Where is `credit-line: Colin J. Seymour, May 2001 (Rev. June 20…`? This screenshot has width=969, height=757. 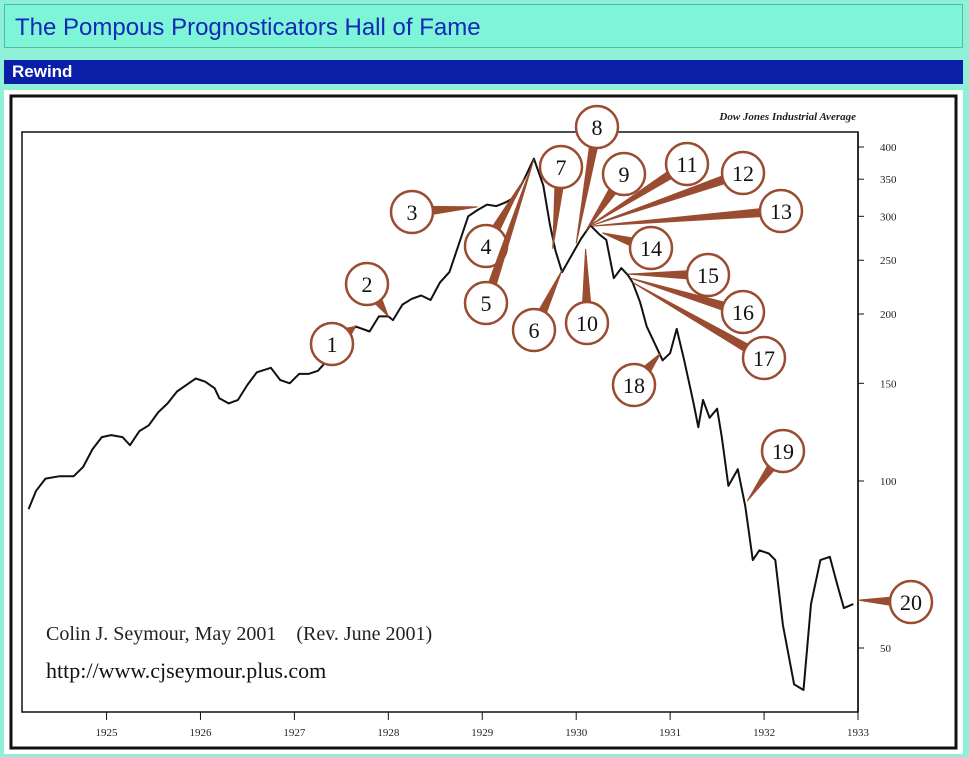
credit-line: Colin J. Seymour, May 2001 (Rev. June 20… is located at coordinates (239, 634).